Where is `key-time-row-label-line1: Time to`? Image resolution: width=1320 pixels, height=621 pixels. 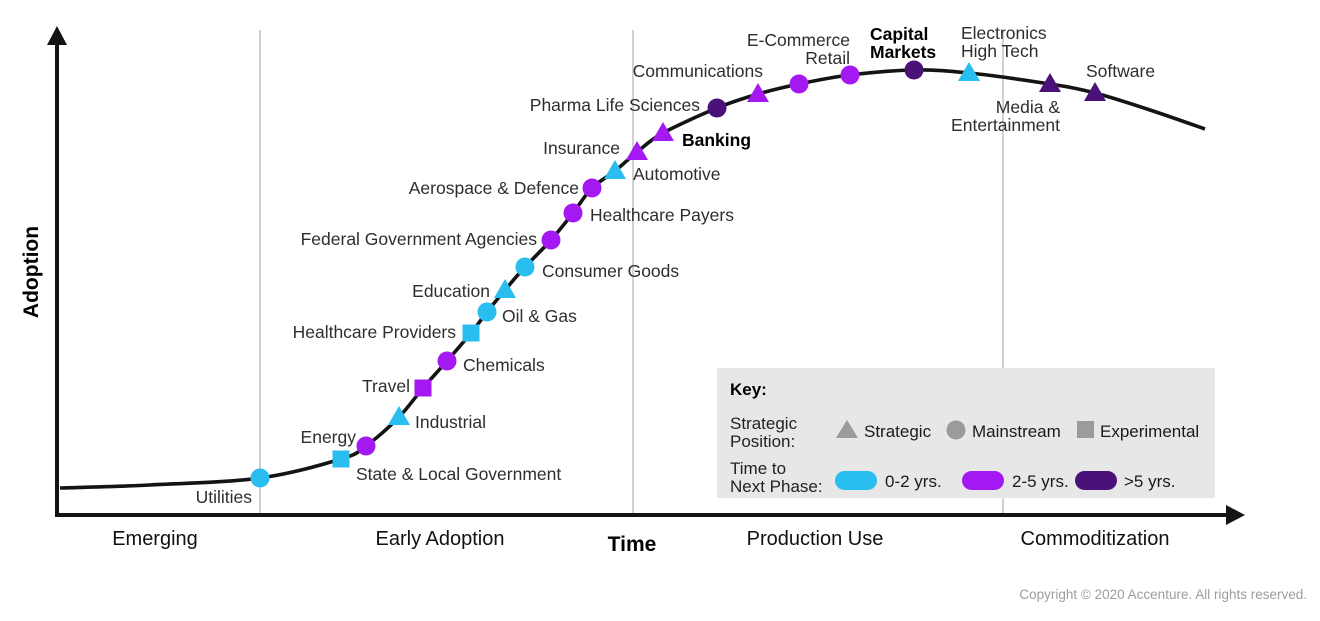 key-time-row-label-line1: Time to is located at coordinates (758, 468).